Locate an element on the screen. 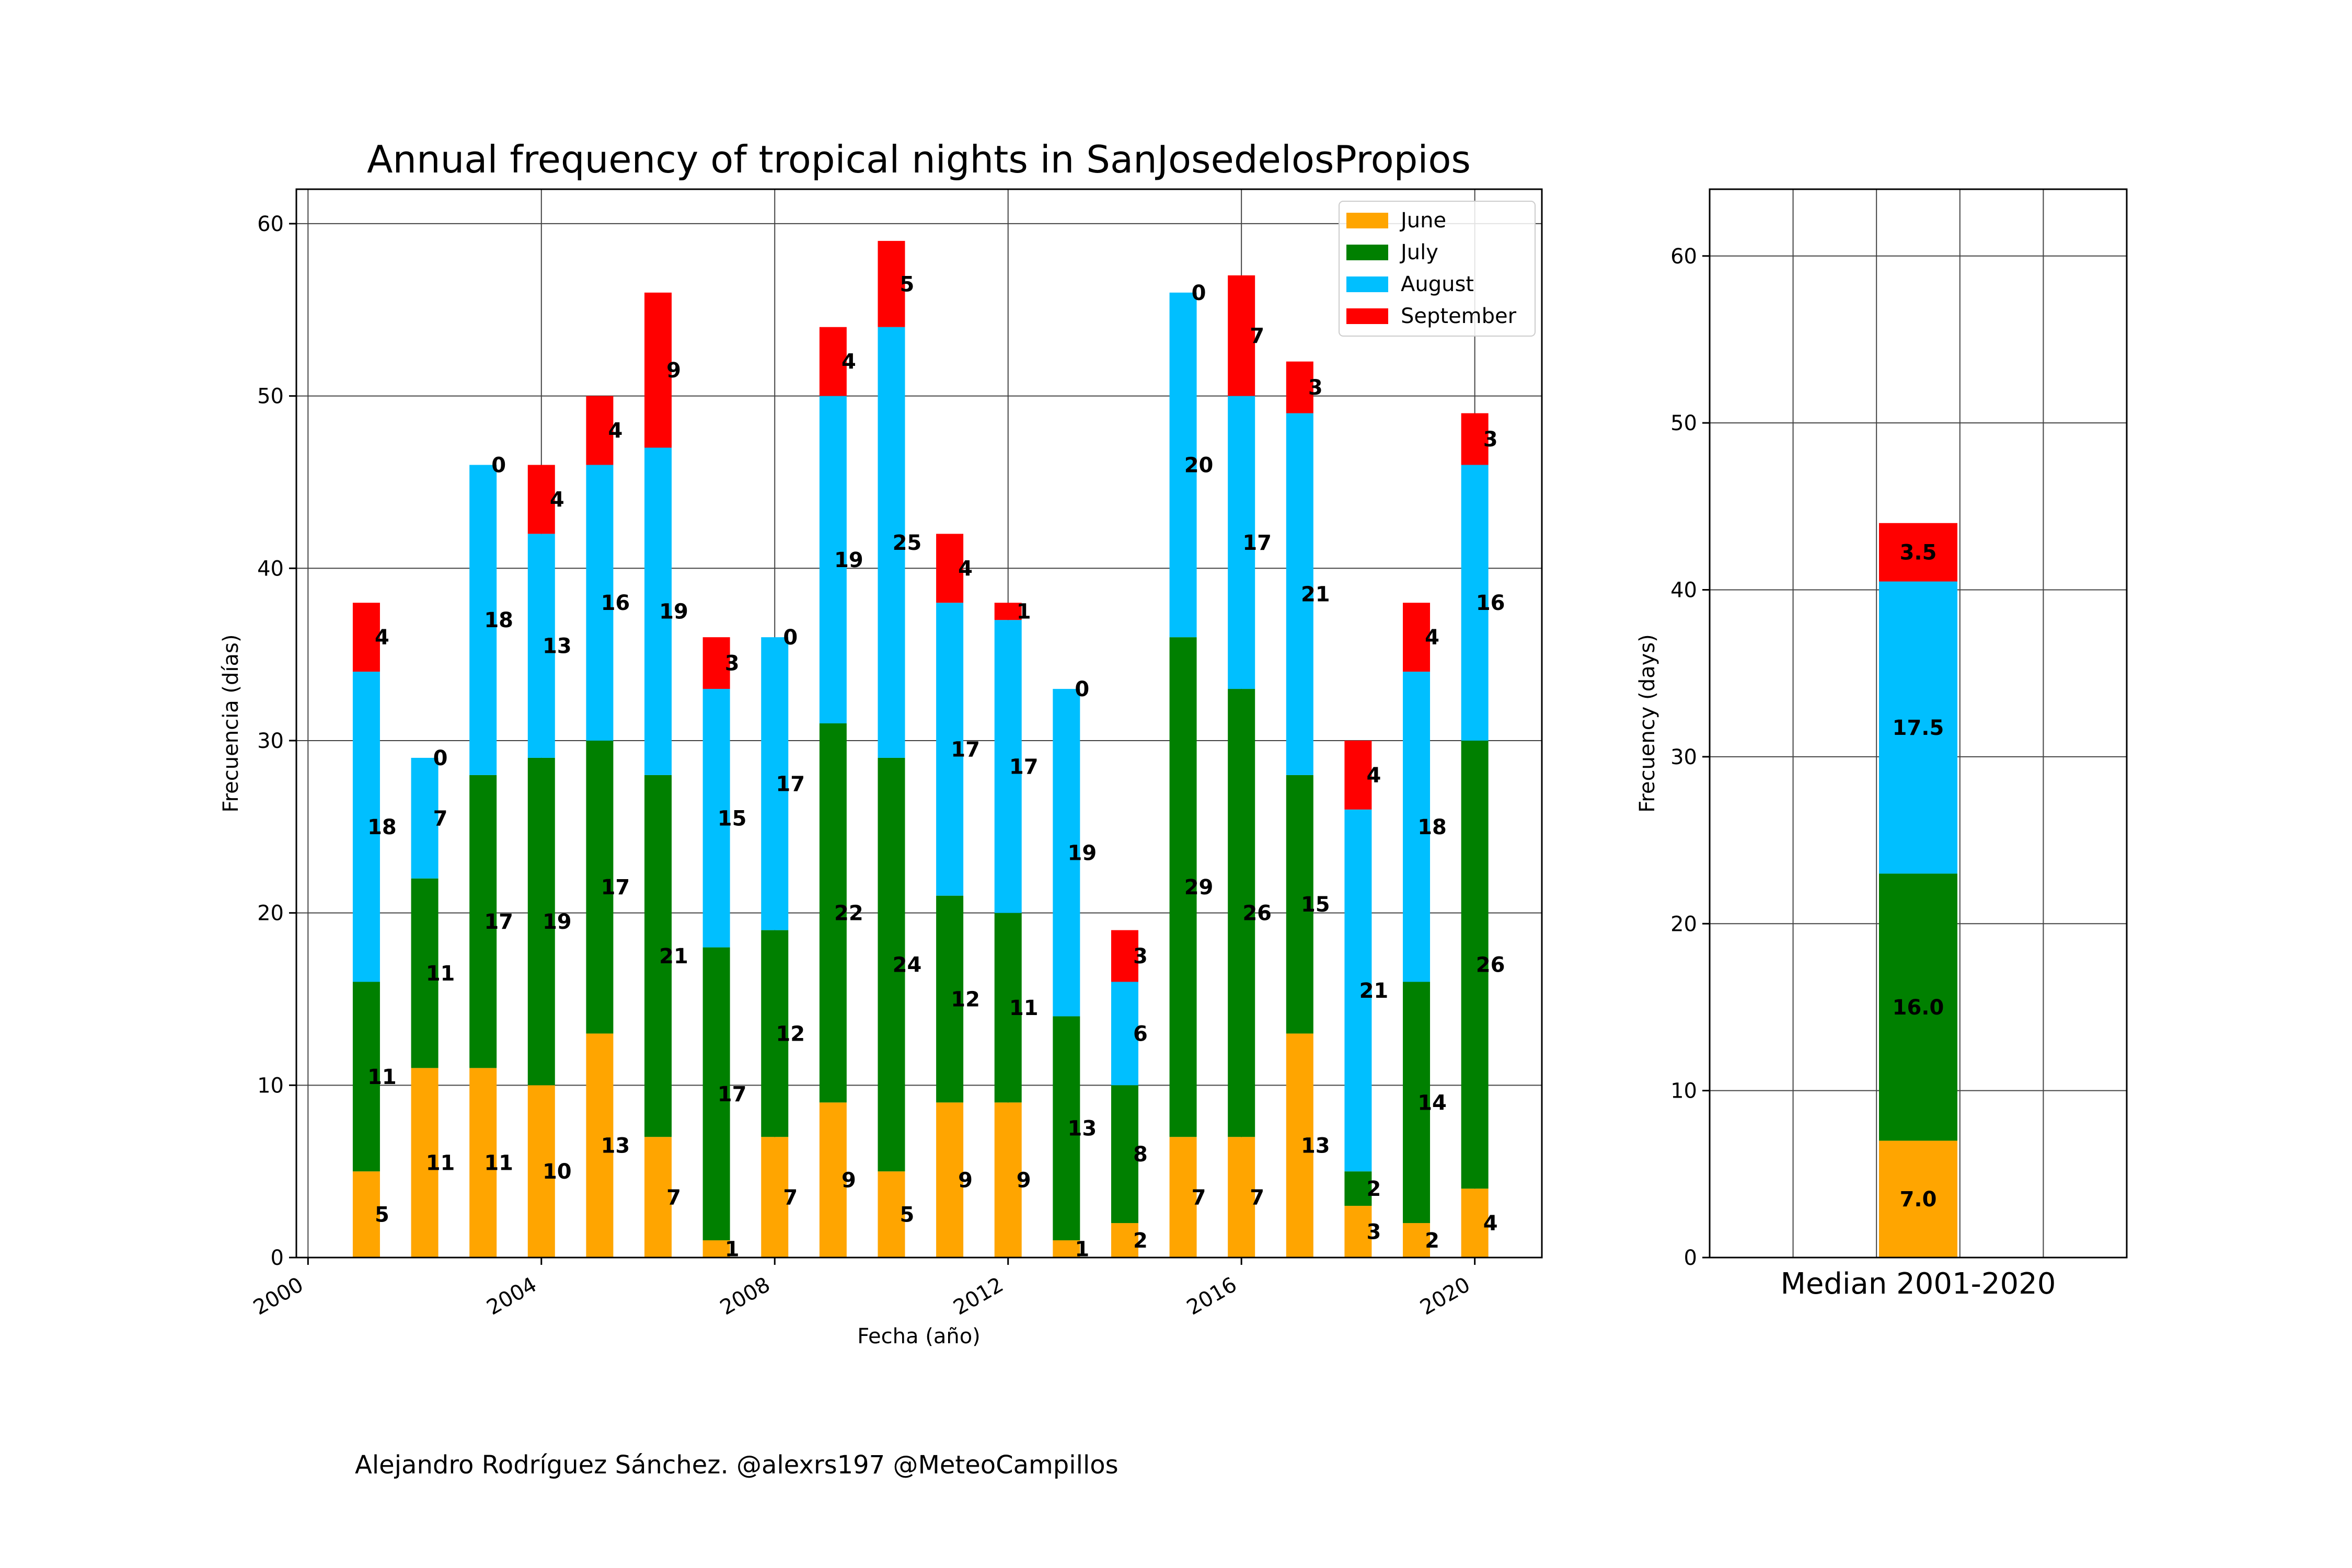 This screenshot has height=1568, width=2352. median-value-label: 3.5 is located at coordinates (1918, 553).